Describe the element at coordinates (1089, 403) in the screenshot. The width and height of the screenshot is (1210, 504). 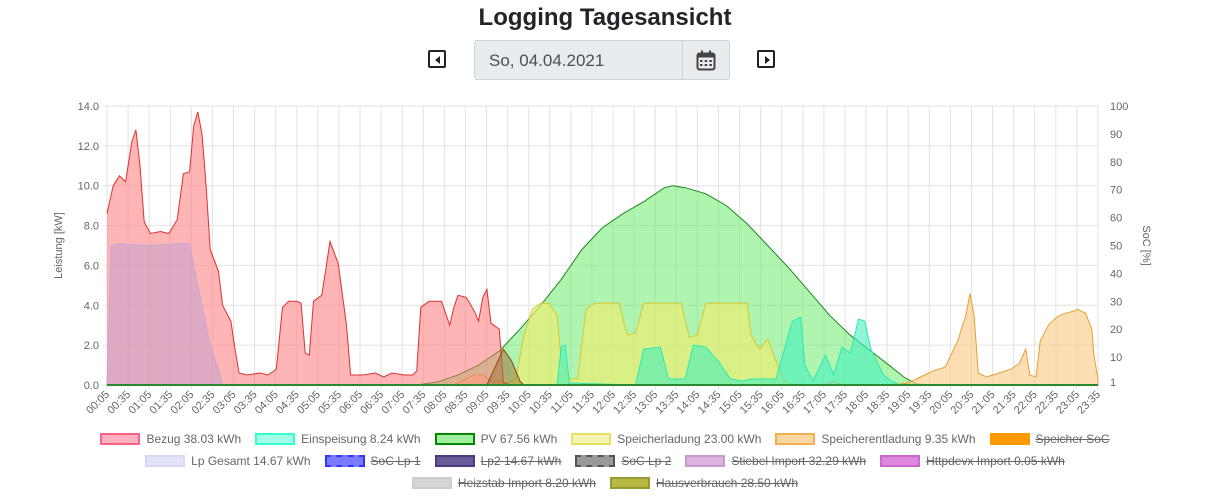
I see `x-tick-label: 23:35` at that location.